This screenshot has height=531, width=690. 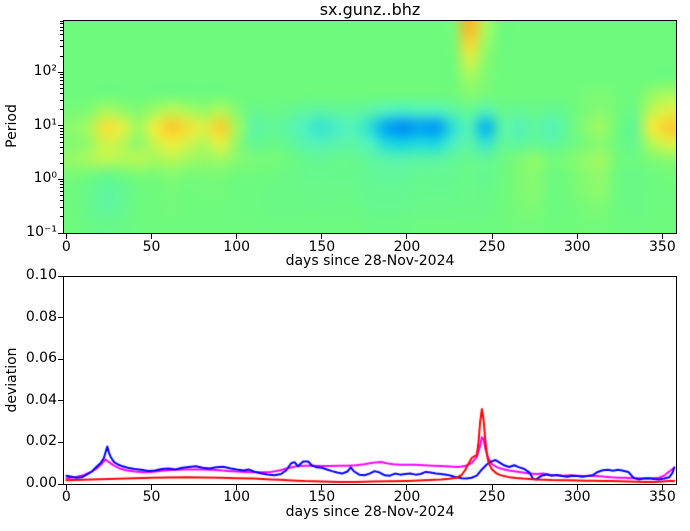 I want to click on x-axis-label-bottom: days since 28-Nov-2024, so click(x=370, y=512).